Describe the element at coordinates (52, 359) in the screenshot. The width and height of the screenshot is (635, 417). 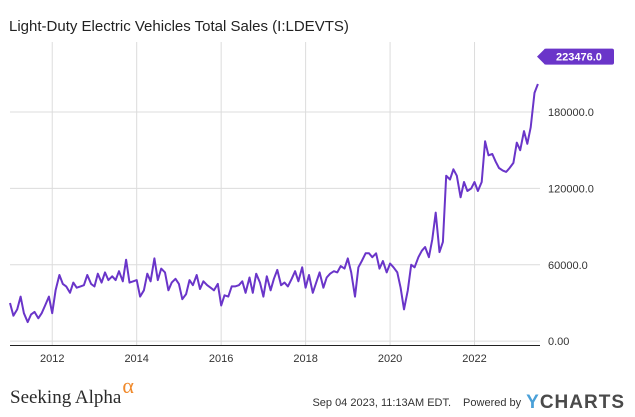
I see `x-tick-label: 2012` at that location.